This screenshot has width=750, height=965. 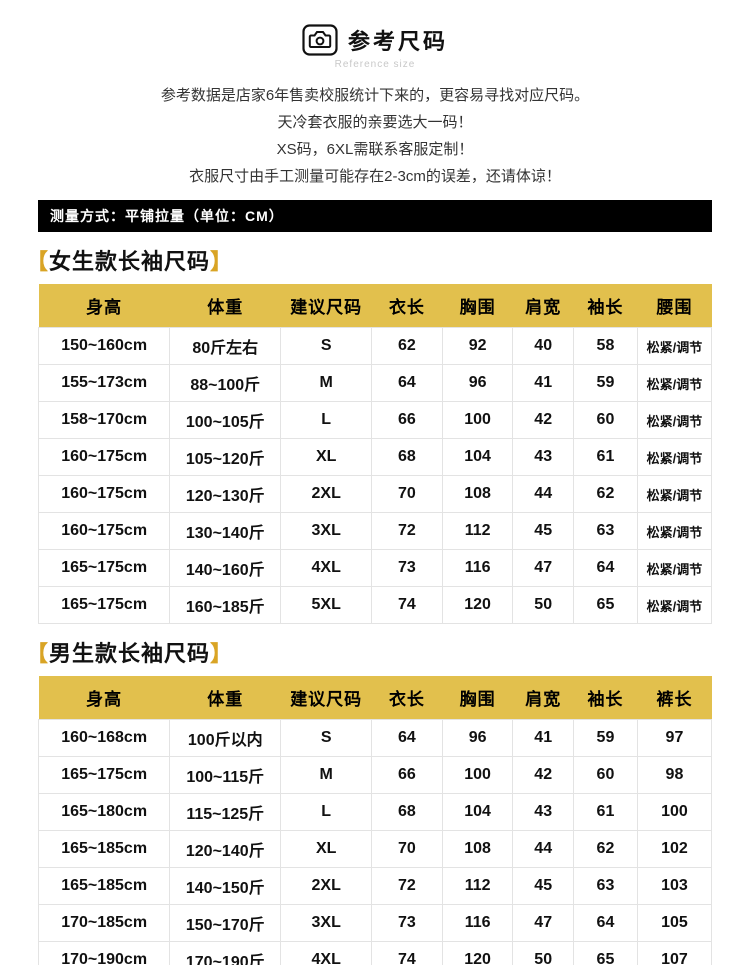 What do you see at coordinates (407, 849) in the screenshot?
I see `table-cell: 70` at bounding box center [407, 849].